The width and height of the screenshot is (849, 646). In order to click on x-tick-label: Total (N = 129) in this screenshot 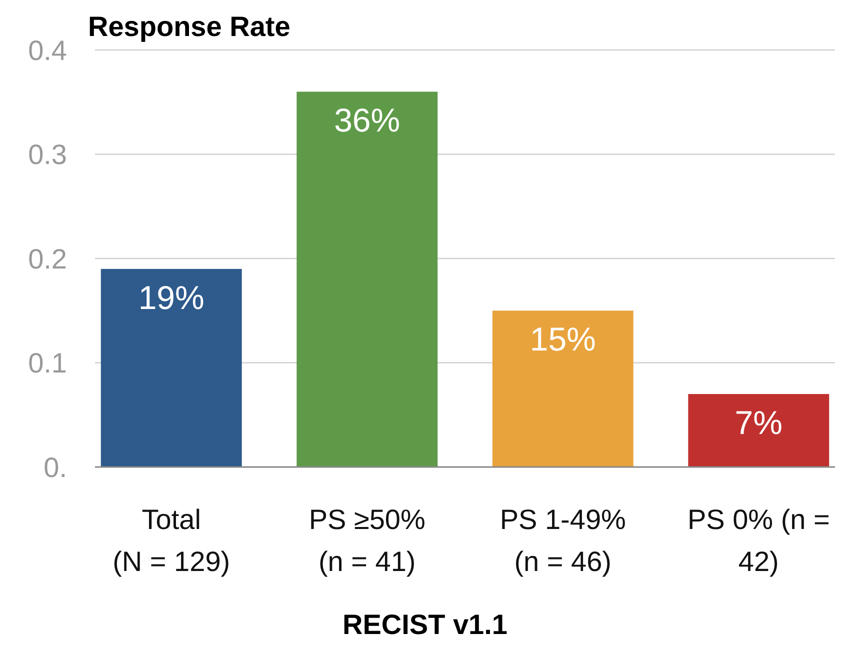, I will do `click(171, 540)`.